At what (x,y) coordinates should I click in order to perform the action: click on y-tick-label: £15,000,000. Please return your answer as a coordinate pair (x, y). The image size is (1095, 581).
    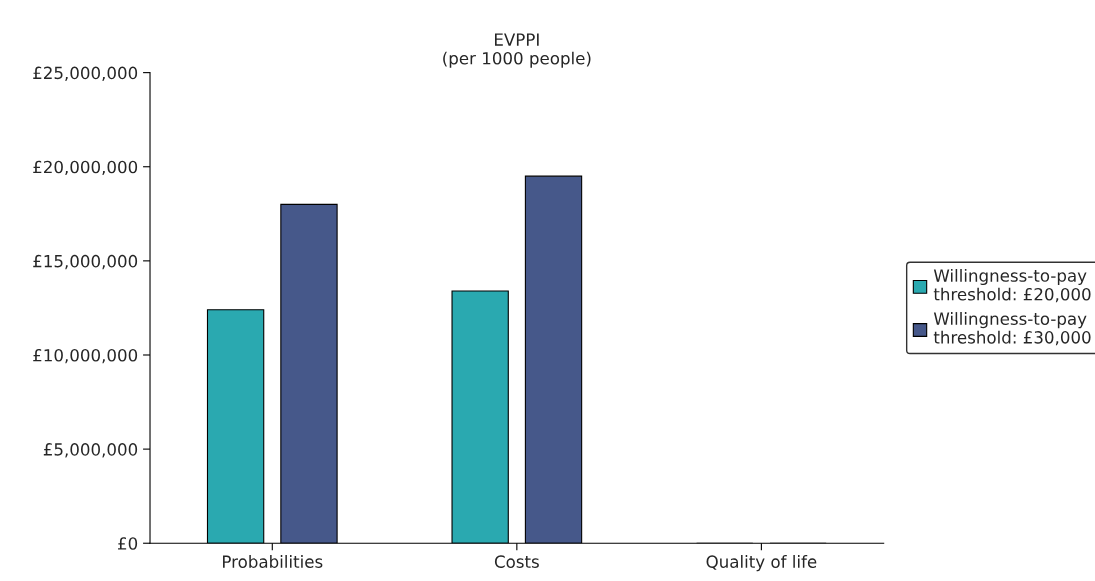
    Looking at the image, I should click on (85, 262).